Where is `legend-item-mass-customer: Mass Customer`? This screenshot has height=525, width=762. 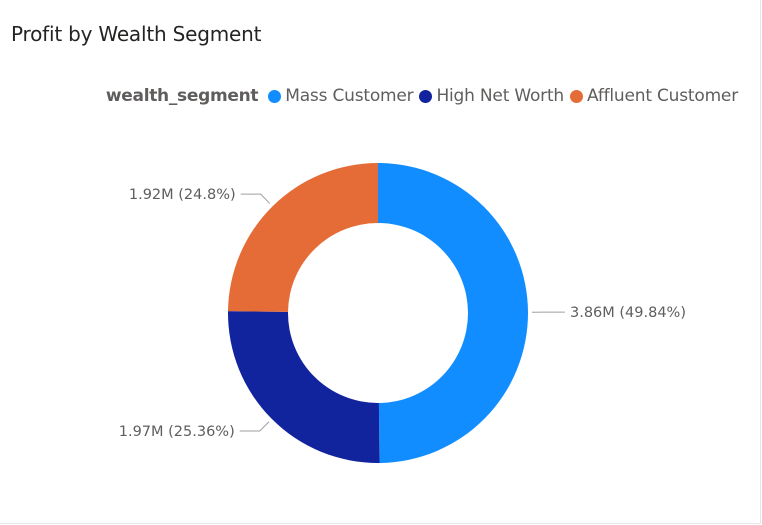
legend-item-mass-customer: Mass Customer is located at coordinates (341, 96).